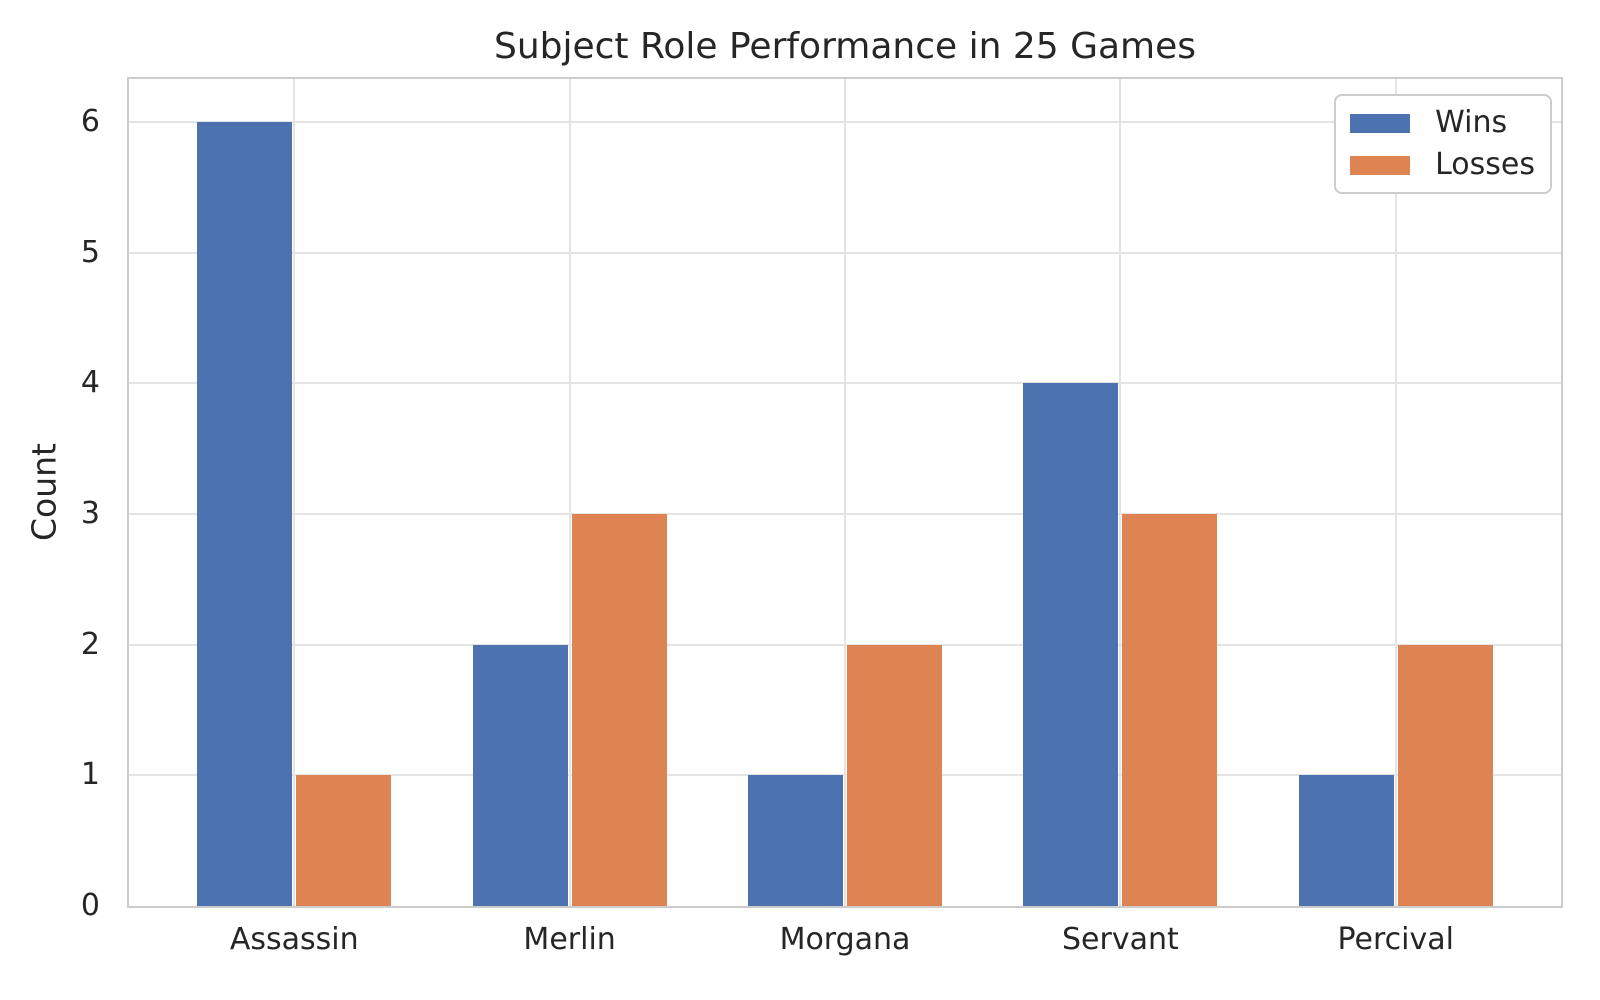 Image resolution: width=1600 pixels, height=1000 pixels. I want to click on x-tick-label-percival: Percival, so click(1395, 939).